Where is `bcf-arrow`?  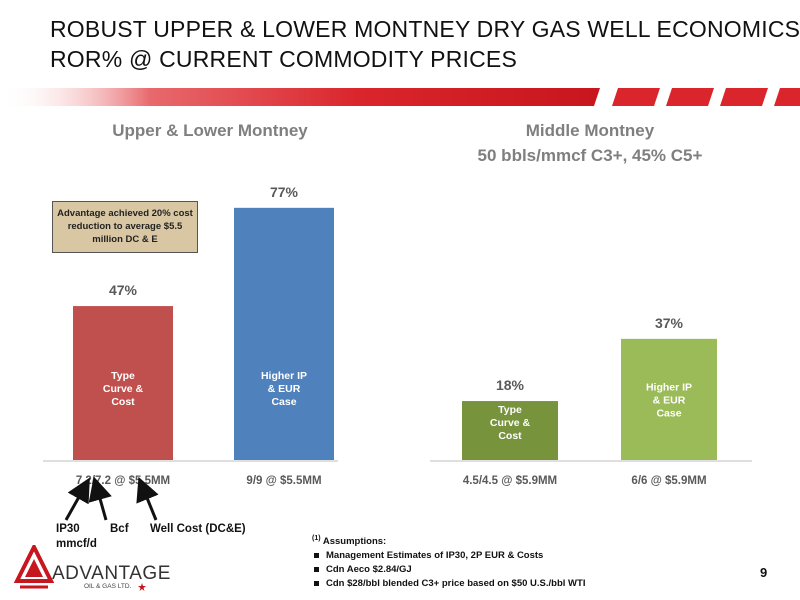 bcf-arrow is located at coordinates (100, 498).